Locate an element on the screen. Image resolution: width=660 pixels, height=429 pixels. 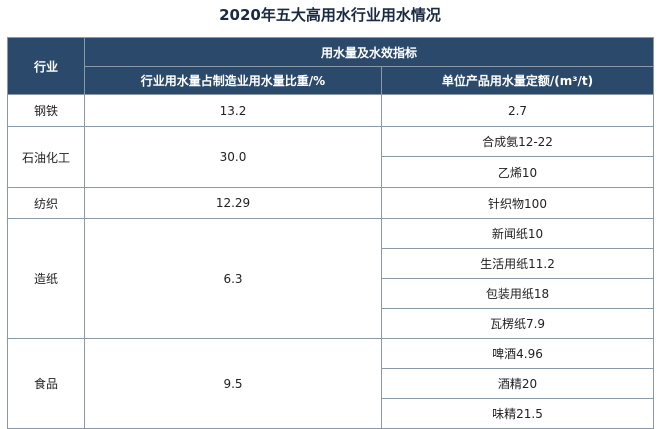
quota-cell: 生活用纸11.2 is located at coordinates (517, 263).